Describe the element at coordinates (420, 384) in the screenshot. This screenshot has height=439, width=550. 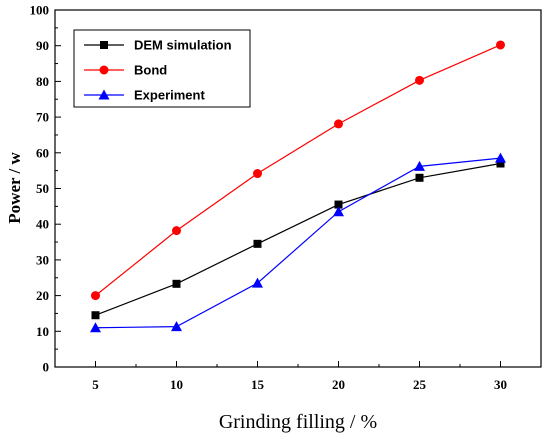
I see `x-tick-label: 25` at that location.